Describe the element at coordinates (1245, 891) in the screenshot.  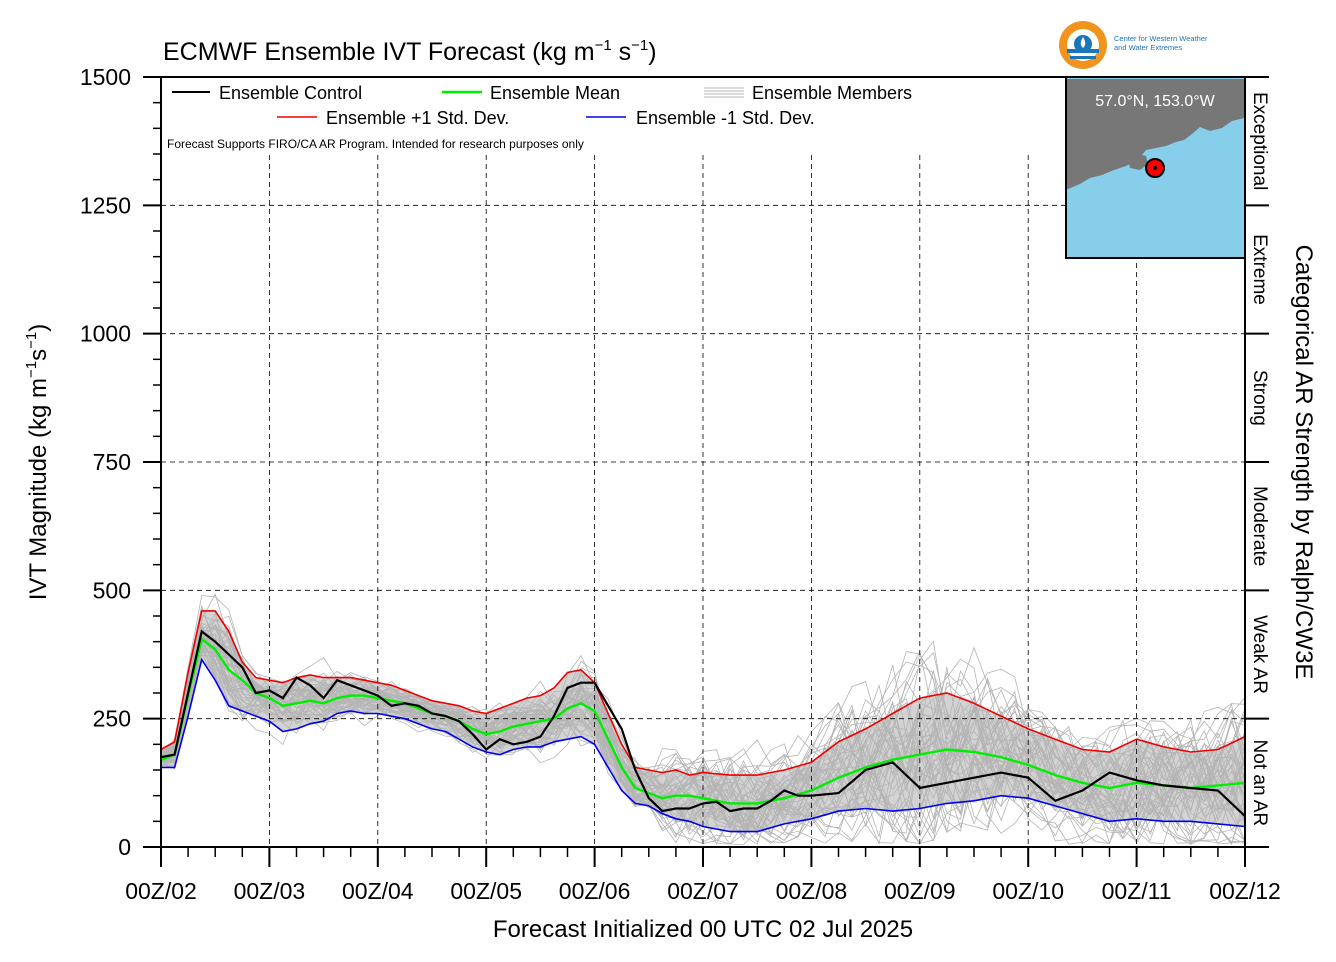
I see `x-tick-label: 00Z/12` at that location.